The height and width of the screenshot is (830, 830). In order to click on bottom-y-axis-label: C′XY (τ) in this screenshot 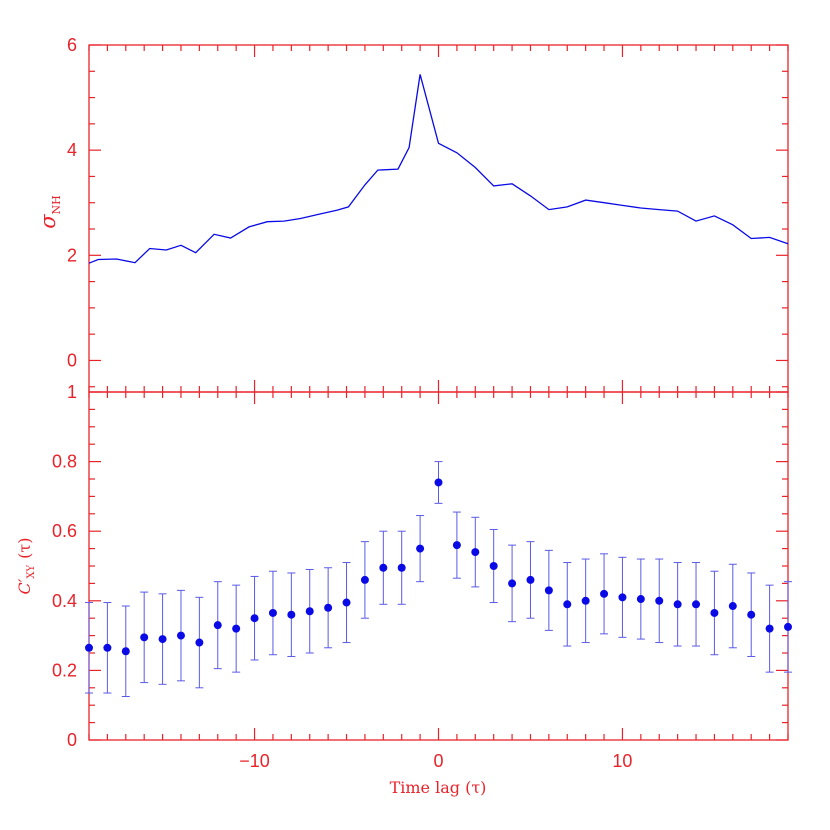, I will do `click(26, 566)`.